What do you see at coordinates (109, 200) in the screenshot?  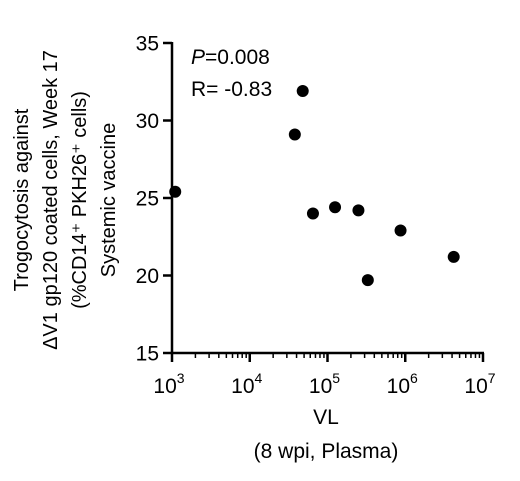 I see `y-axis-label-line-4: Systemic vaccine` at bounding box center [109, 200].